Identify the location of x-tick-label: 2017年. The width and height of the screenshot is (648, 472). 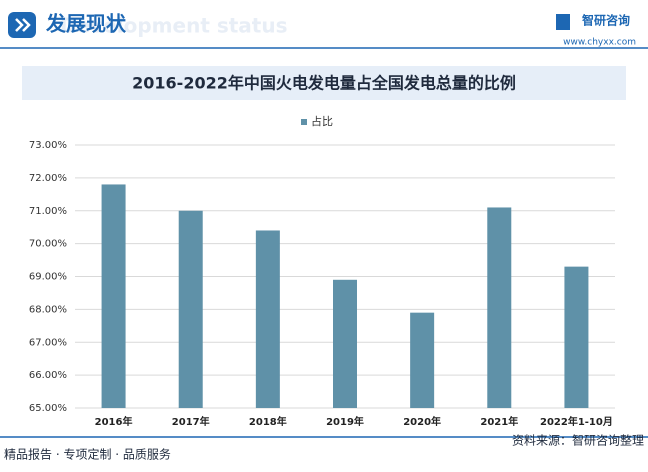
(191, 421).